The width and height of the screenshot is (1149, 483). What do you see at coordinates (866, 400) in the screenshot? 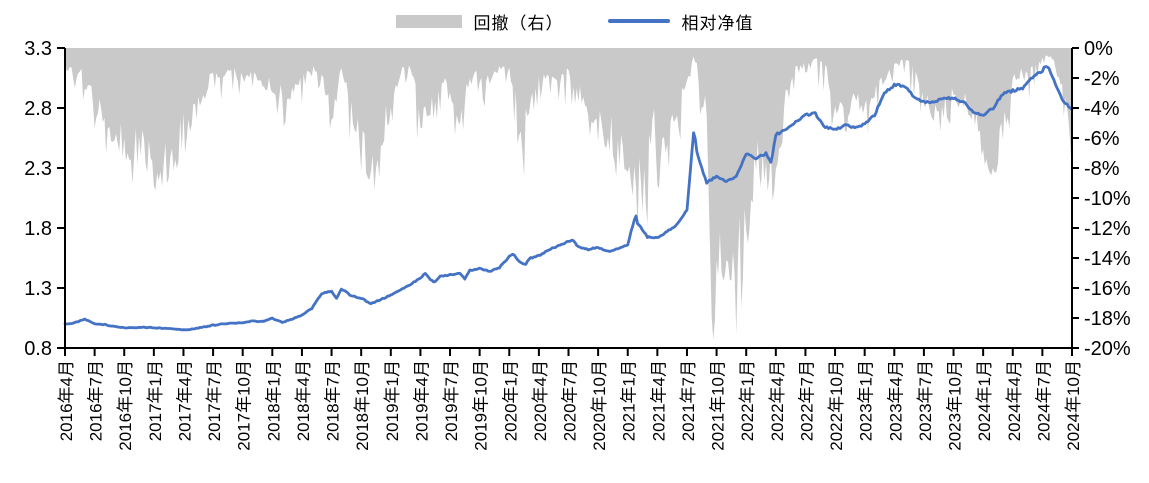
I see `x-axis-label: 2023年1月` at bounding box center [866, 400].